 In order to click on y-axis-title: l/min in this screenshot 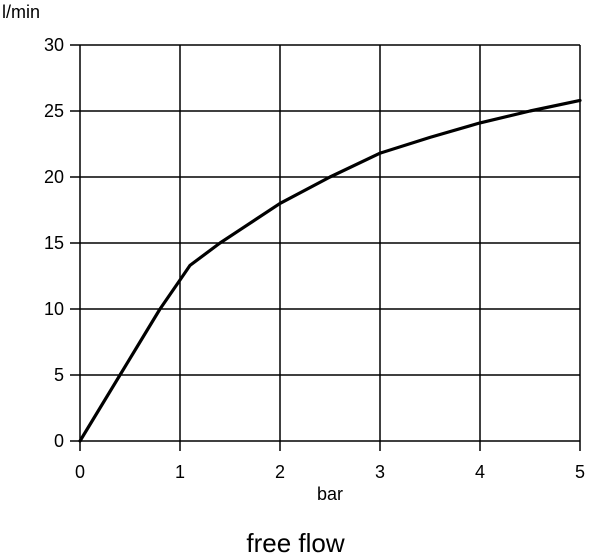, I will do `click(21, 12)`.